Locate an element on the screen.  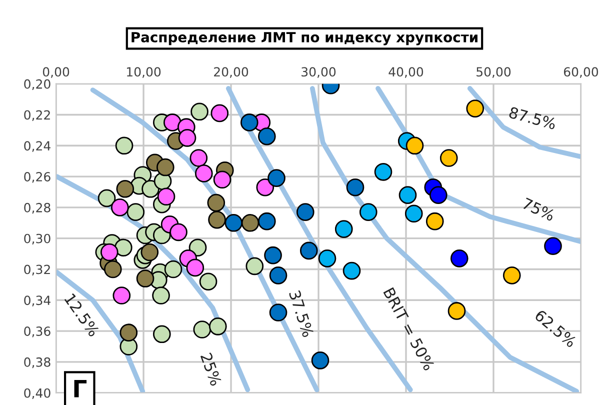
chart-title: Распределение ЛМТ по индексу хрупкости is located at coordinates (305, 39).